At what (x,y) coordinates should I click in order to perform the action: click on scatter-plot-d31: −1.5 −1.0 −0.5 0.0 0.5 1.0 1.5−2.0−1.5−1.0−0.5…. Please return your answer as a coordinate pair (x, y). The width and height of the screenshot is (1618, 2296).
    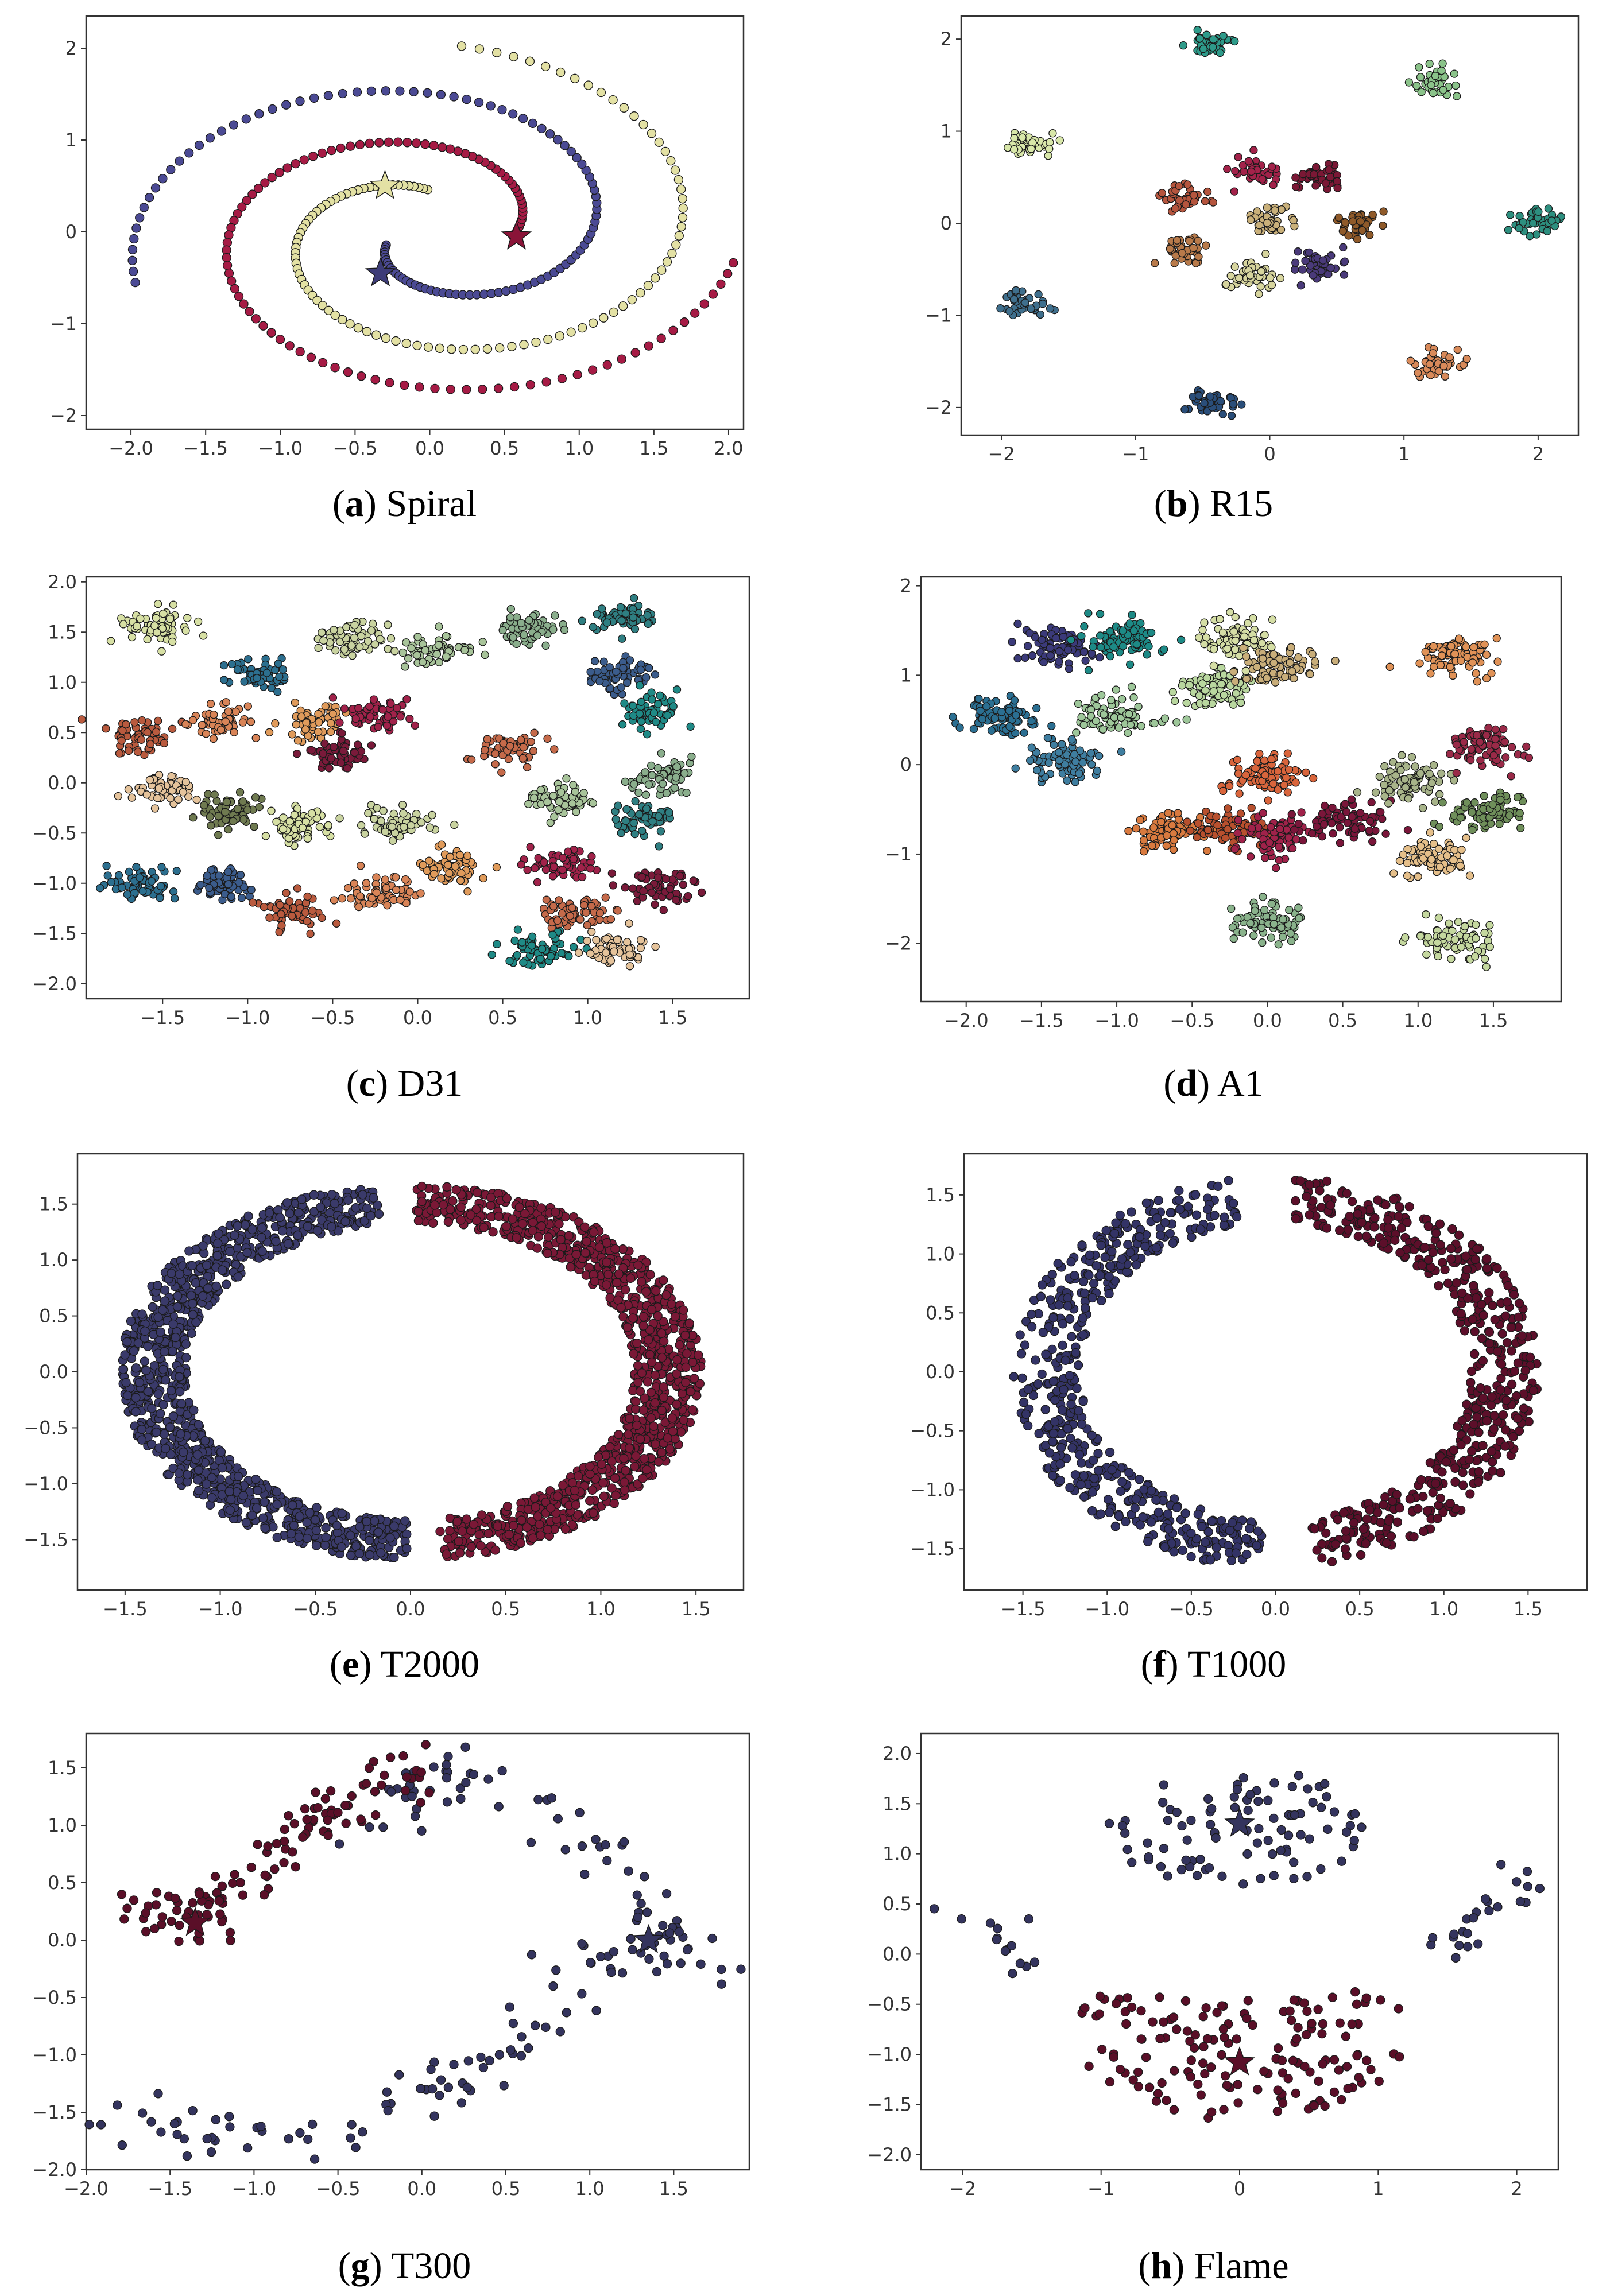
    Looking at the image, I should click on (391, 800).